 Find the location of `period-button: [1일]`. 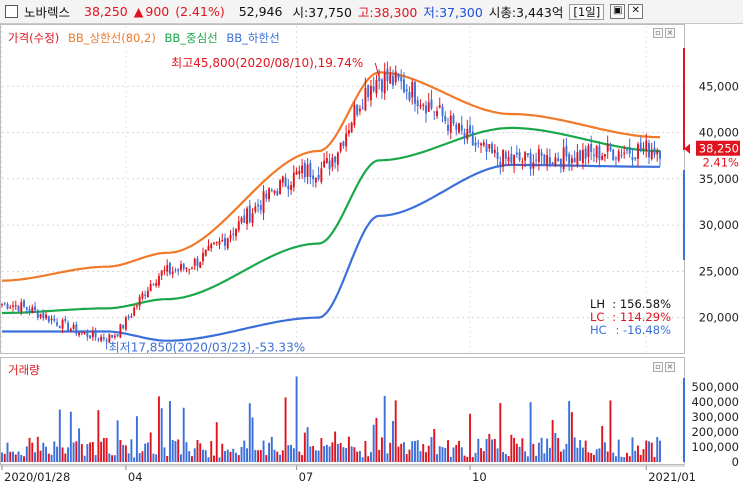

period-button: [1일] is located at coordinates (587, 11).